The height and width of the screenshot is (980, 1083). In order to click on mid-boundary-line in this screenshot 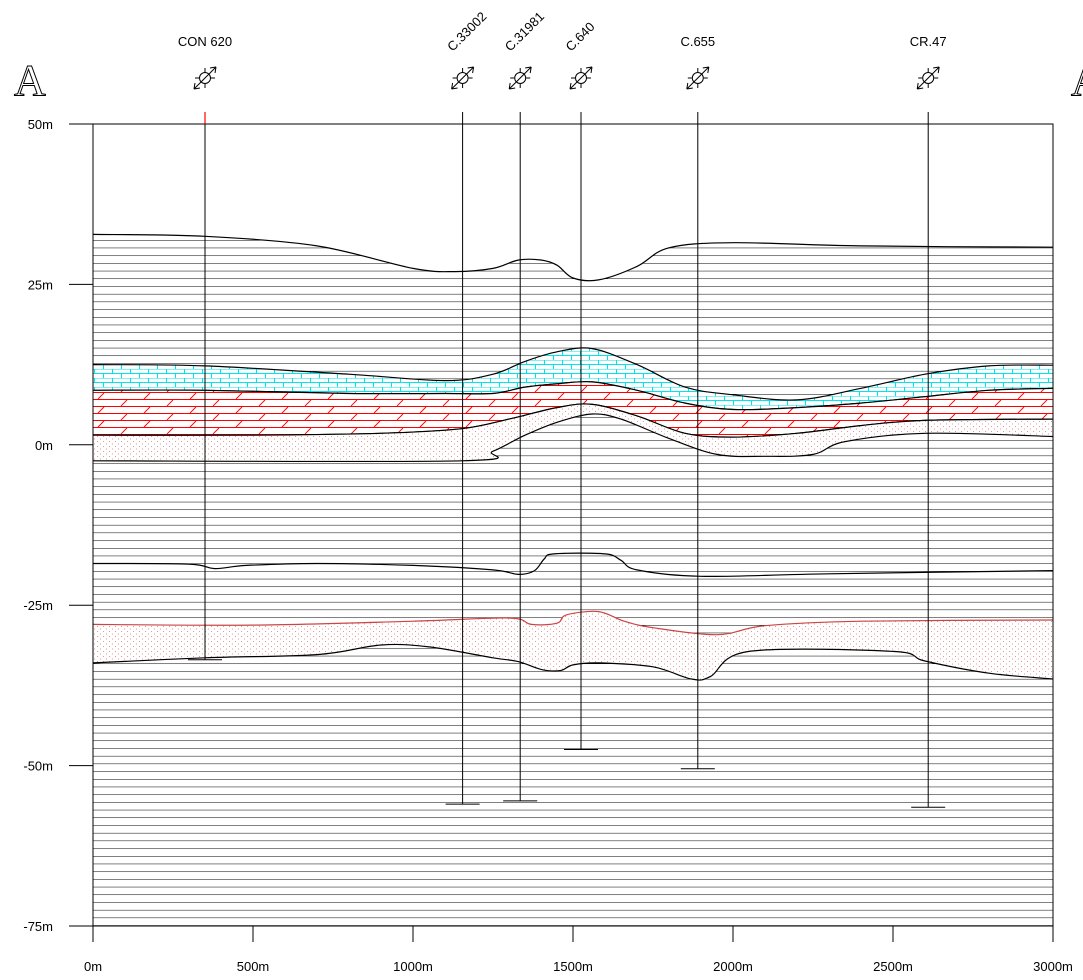, I will do `click(573, 565)`.